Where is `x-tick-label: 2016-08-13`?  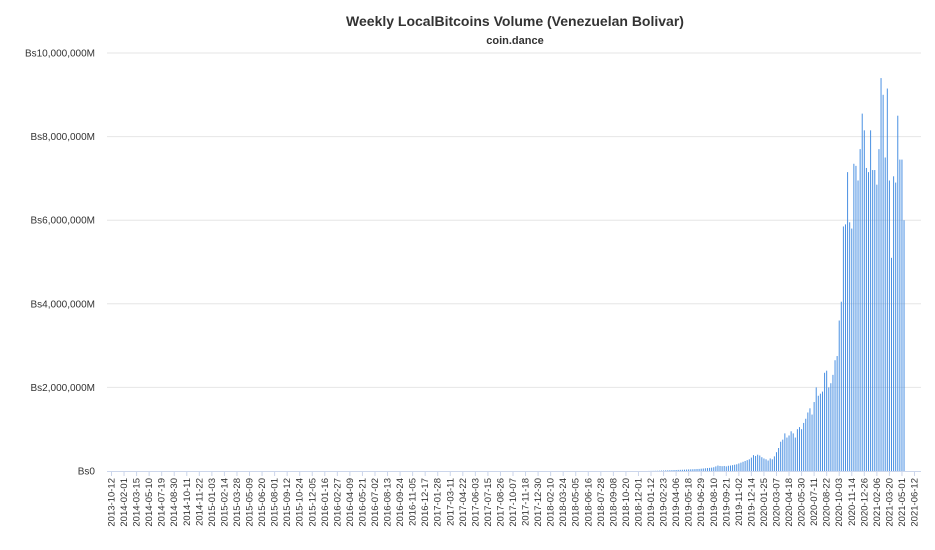 x-tick-label: 2016-08-13 is located at coordinates (388, 502).